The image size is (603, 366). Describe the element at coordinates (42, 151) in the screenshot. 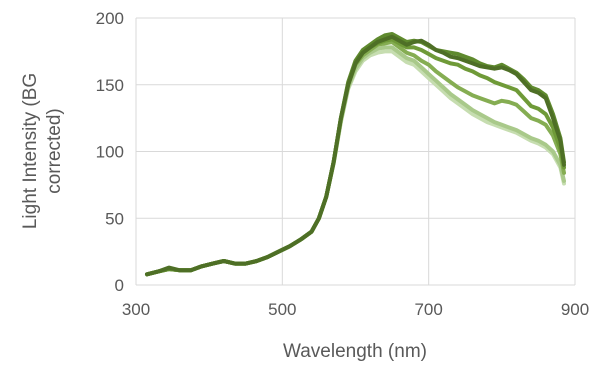

I see `y-axis-title: Light Intensity (BG corrected)` at that location.